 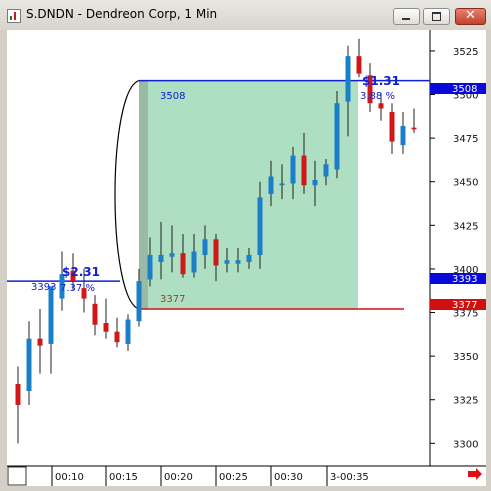 What do you see at coordinates (77, 288) in the screenshot?
I see `move-mid-pct-label: 7.37 %` at bounding box center [77, 288].